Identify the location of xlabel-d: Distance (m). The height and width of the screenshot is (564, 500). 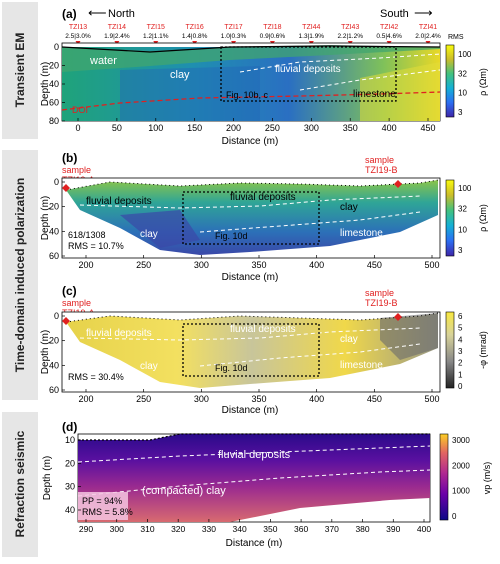
(254, 543).